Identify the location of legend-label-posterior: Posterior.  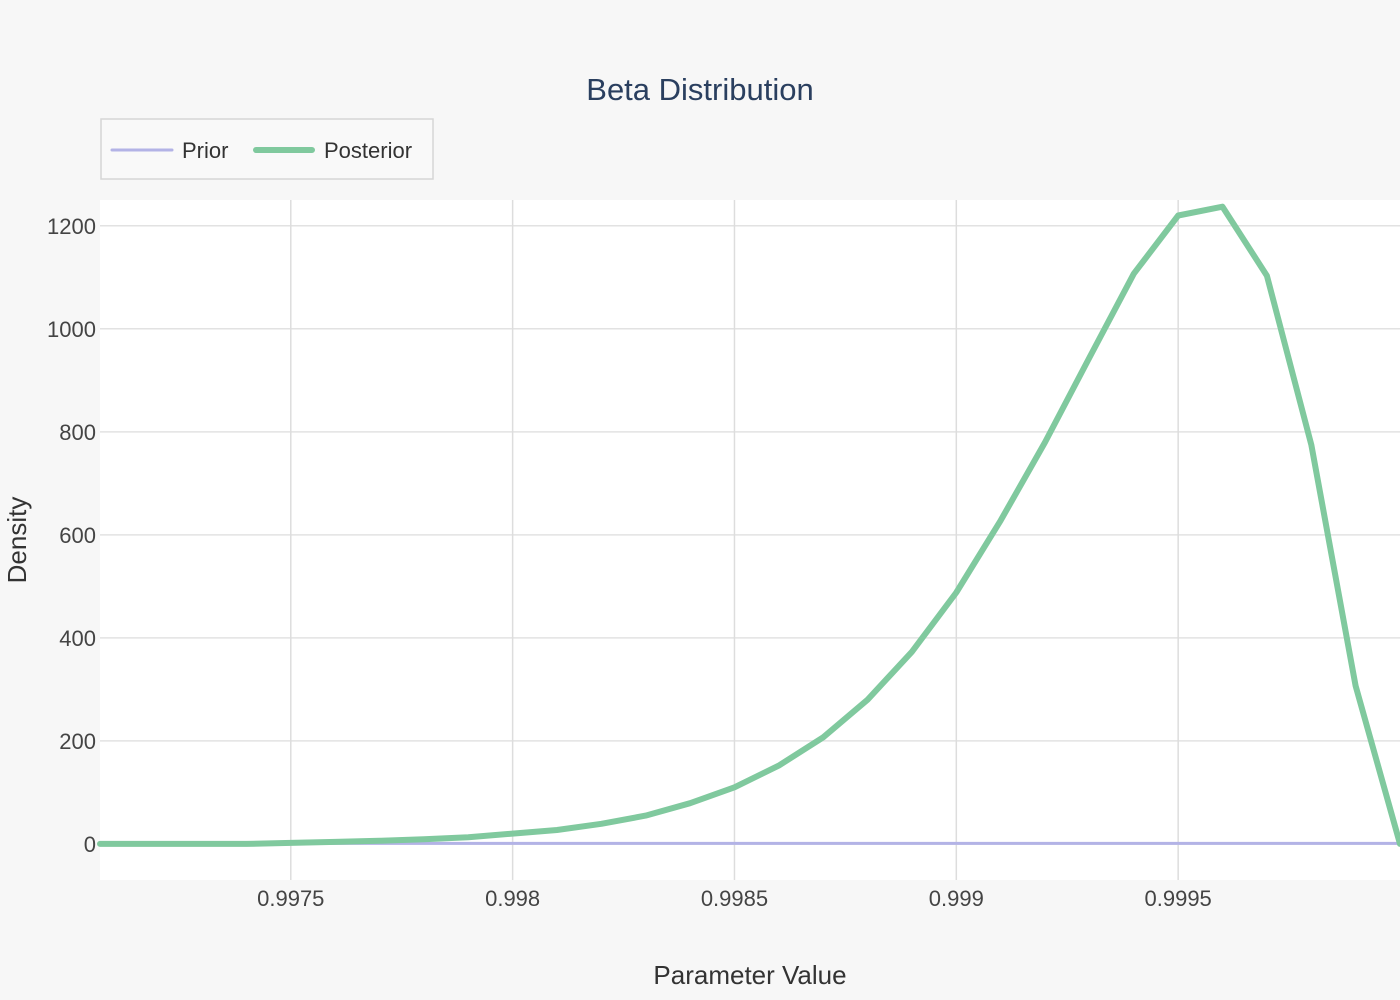
(368, 150).